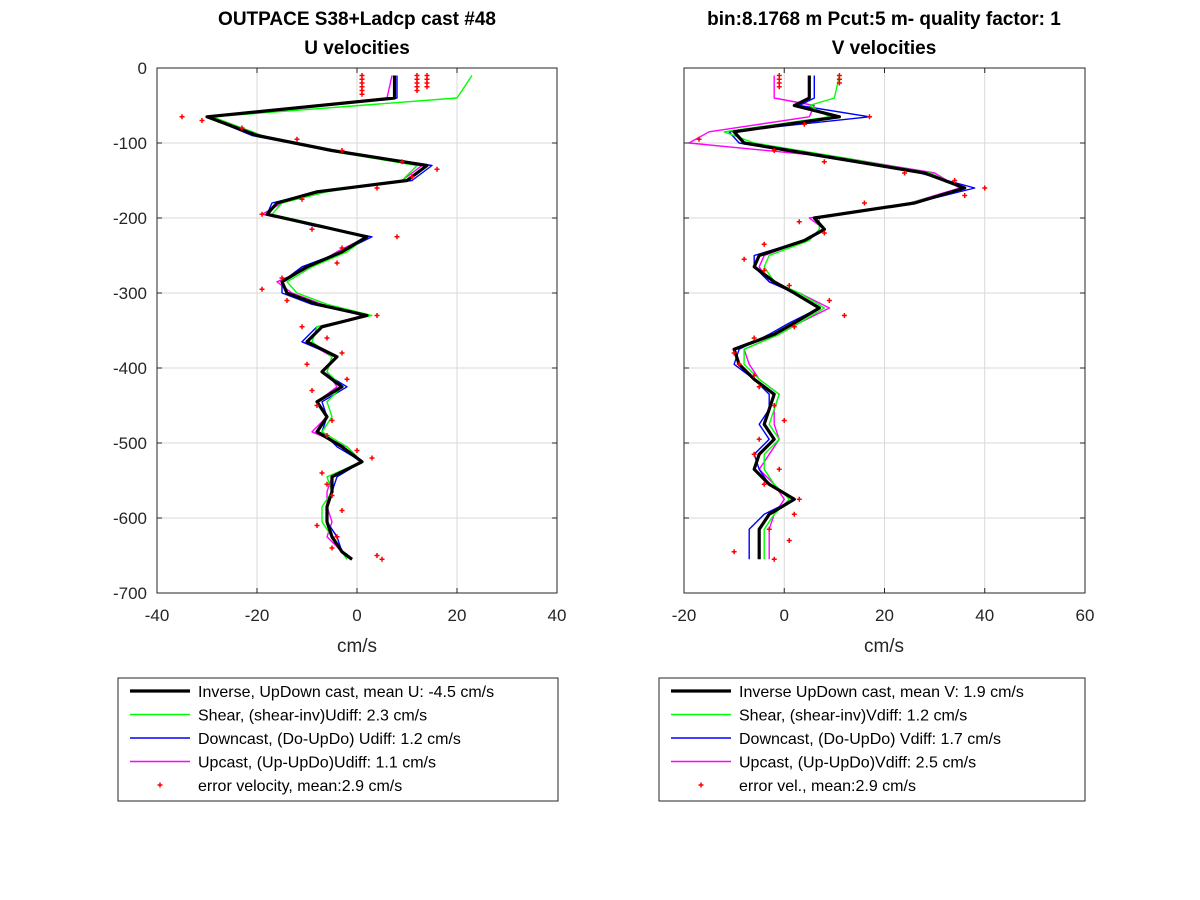 The width and height of the screenshot is (1200, 900). Describe the element at coordinates (884, 48) in the screenshot. I see `v-chart-subtitle: V velocities` at that location.